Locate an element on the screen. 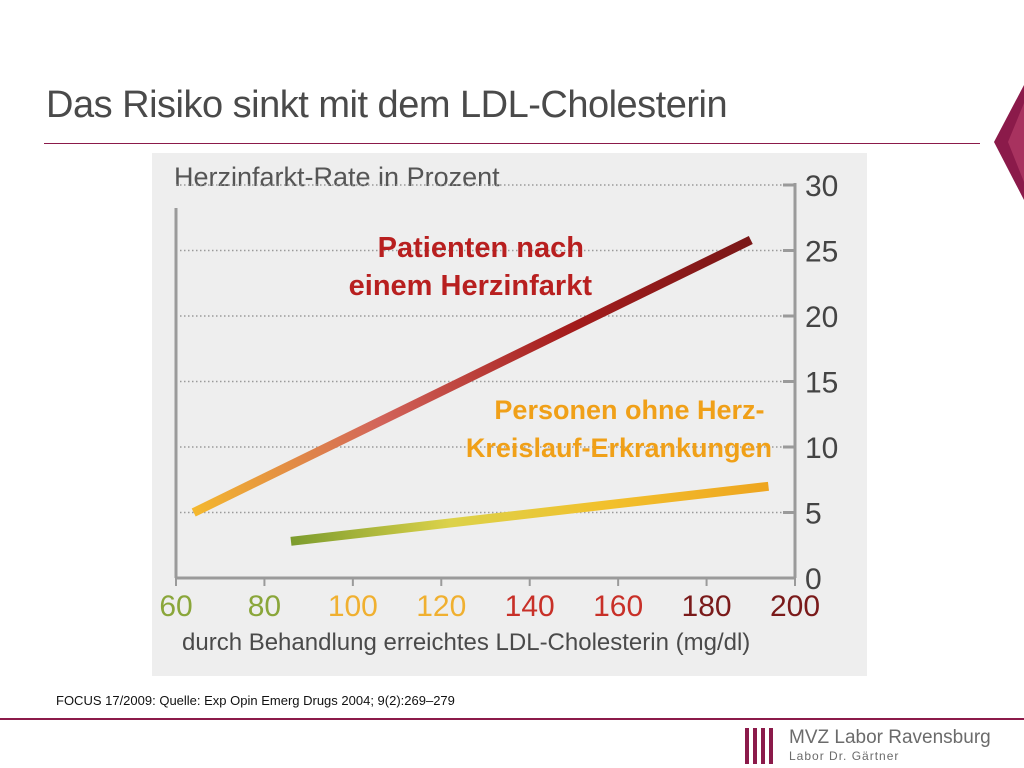 This screenshot has width=1024, height=768. x-tick-label: 200 is located at coordinates (795, 606).